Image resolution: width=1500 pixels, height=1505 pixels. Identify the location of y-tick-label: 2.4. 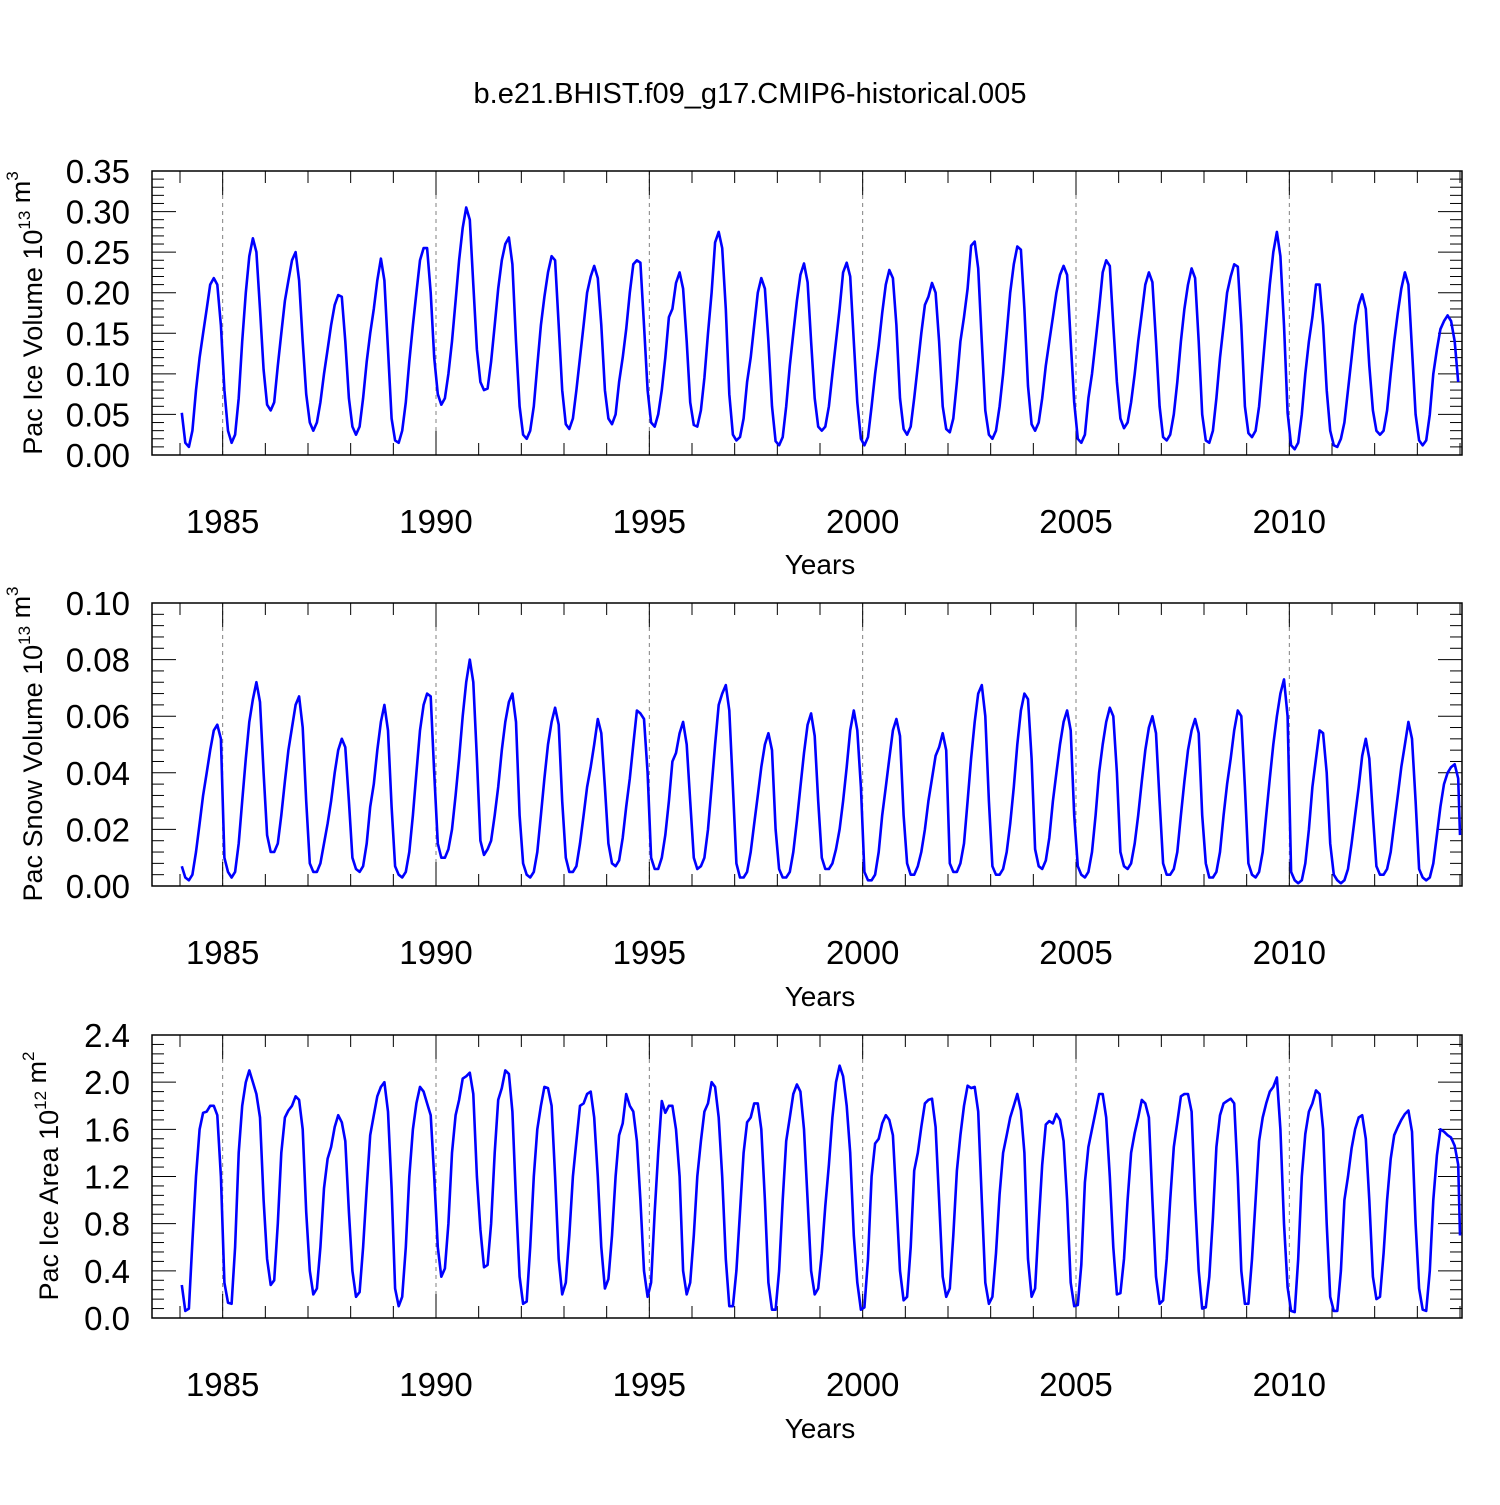
(107, 1035).